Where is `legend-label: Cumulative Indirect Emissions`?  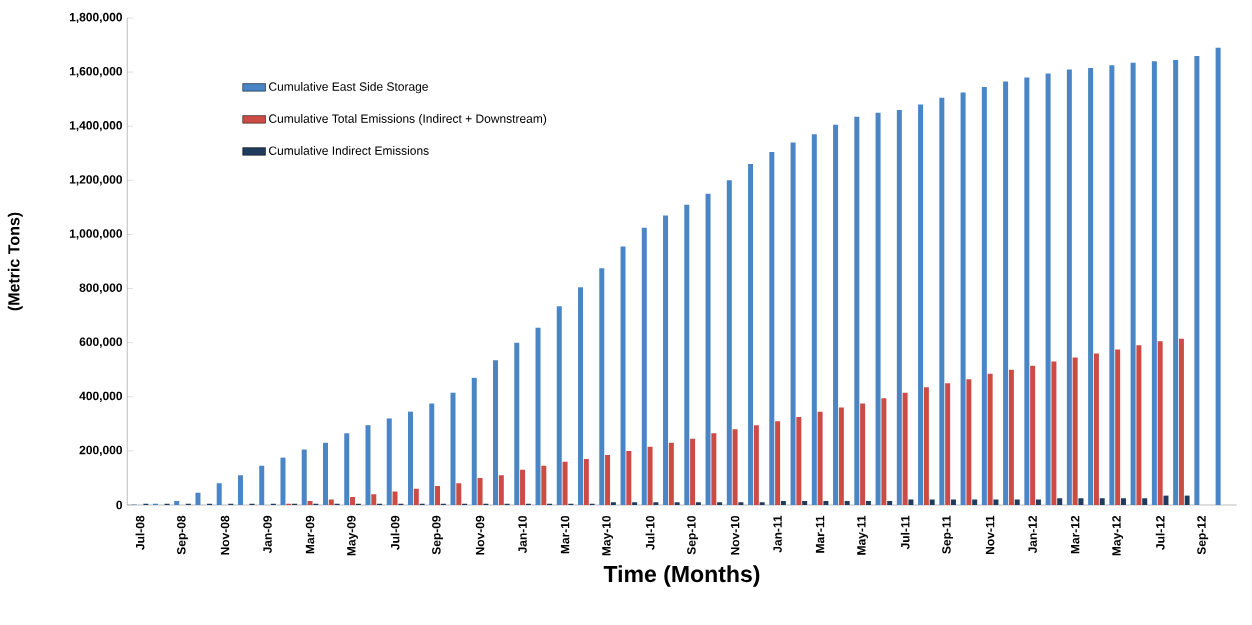 legend-label: Cumulative Indirect Emissions is located at coordinates (349, 150).